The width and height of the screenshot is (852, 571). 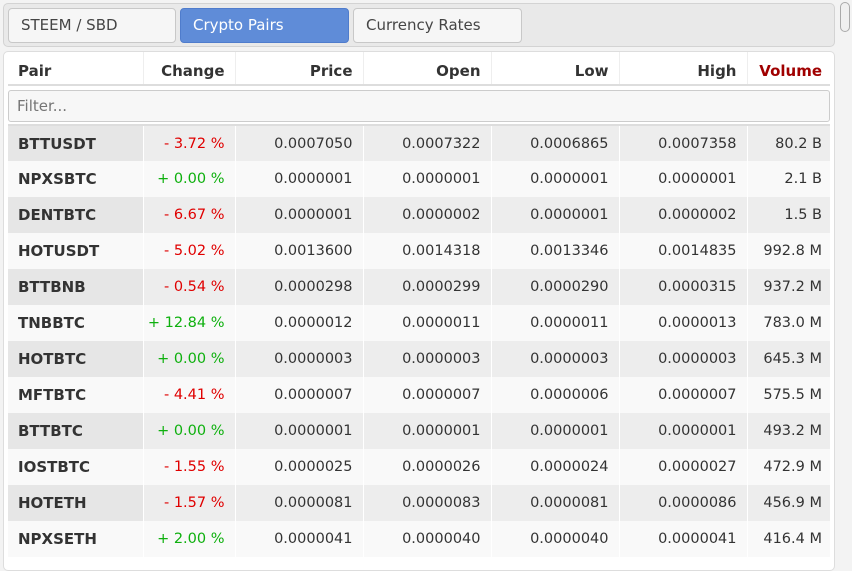 What do you see at coordinates (845, 283) in the screenshot?
I see `scrollbar` at bounding box center [845, 283].